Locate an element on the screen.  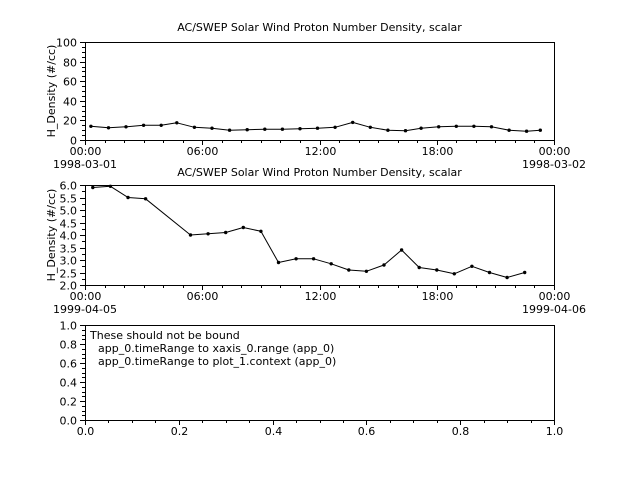
y-tick-label: 100 is located at coordinates (66, 43).